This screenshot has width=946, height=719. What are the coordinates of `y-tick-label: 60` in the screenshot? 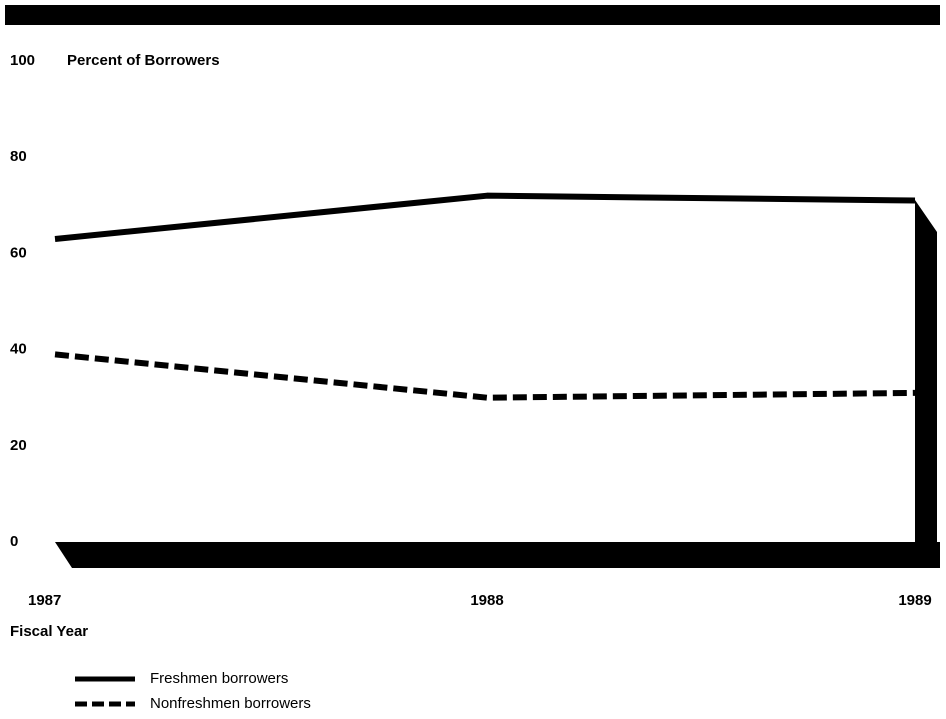 It's located at (18, 252).